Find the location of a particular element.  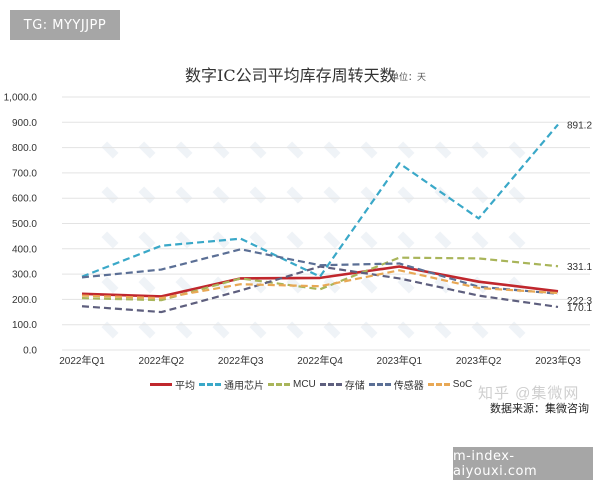

chart-title: 数字IC公司平均库存周转天数 is located at coordinates (290, 75).